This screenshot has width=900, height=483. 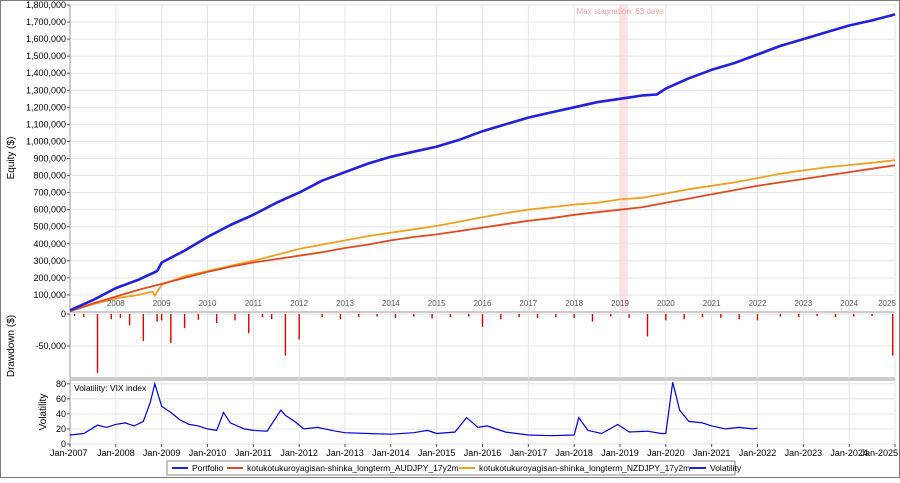 I want to click on equity-y-tick-label: 1,500,000, so click(x=46, y=56).